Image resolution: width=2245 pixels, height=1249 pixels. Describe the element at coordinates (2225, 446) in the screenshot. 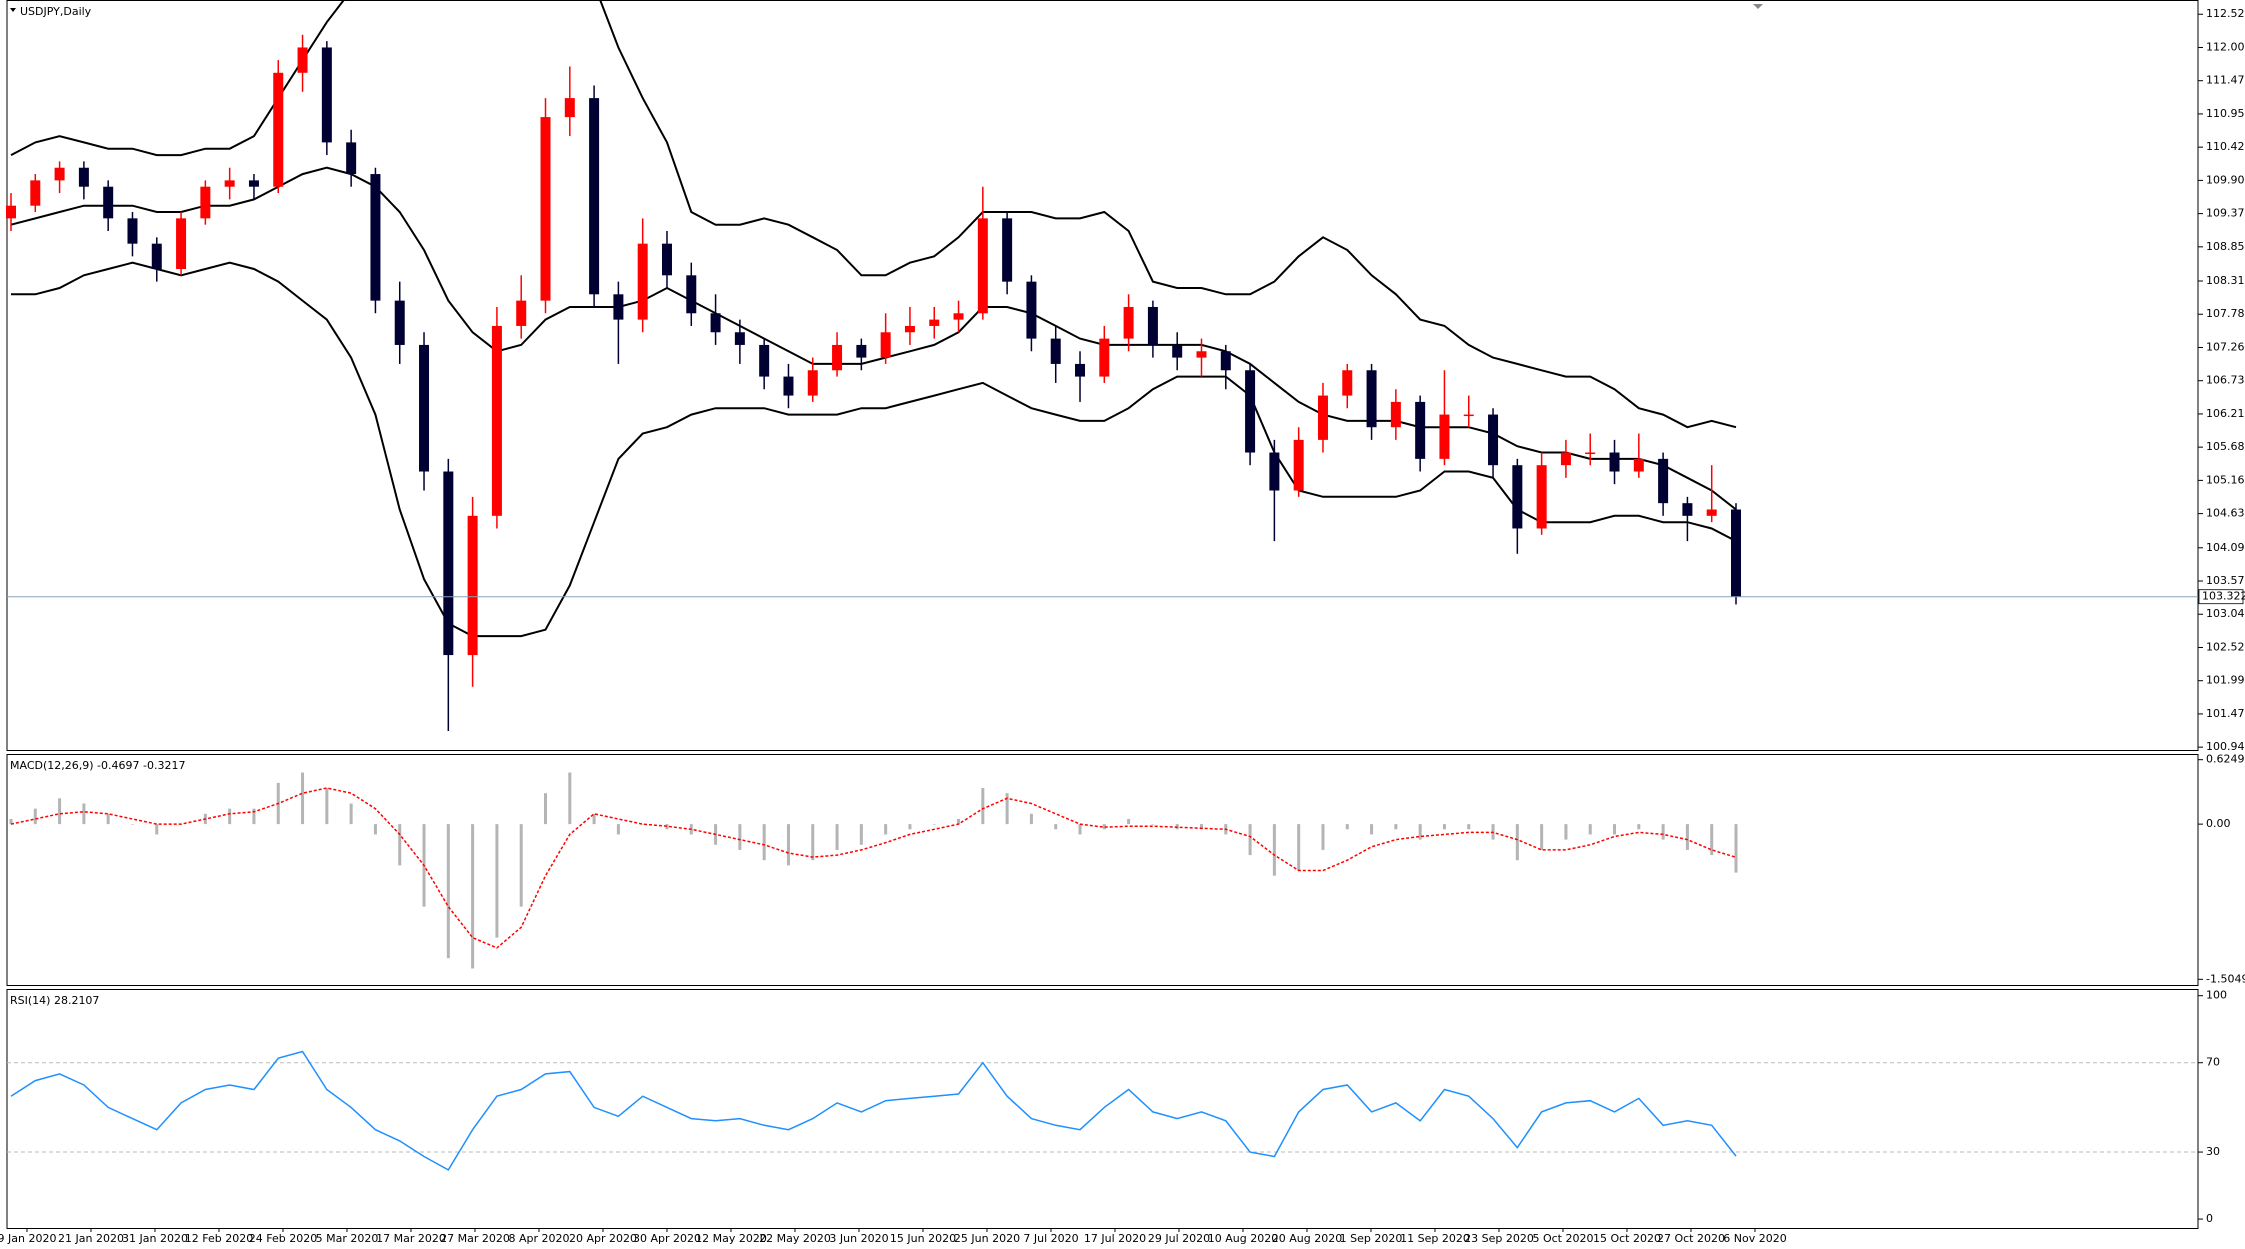

I see `y-tick-label: 105.685` at that location.